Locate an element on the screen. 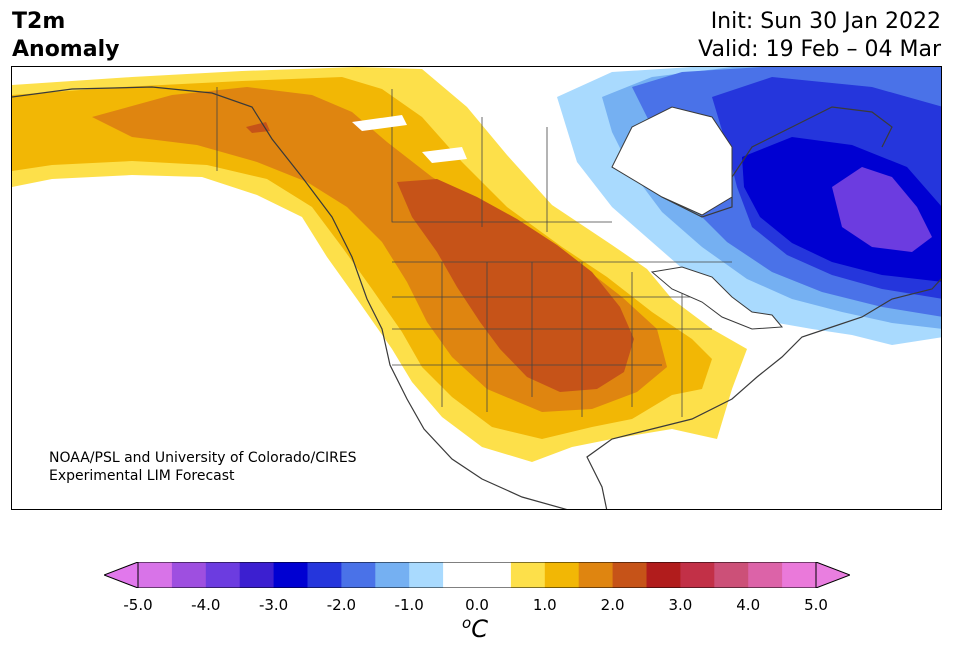 The width and height of the screenshot is (953, 655). great-lakes is located at coordinates (717, 298).